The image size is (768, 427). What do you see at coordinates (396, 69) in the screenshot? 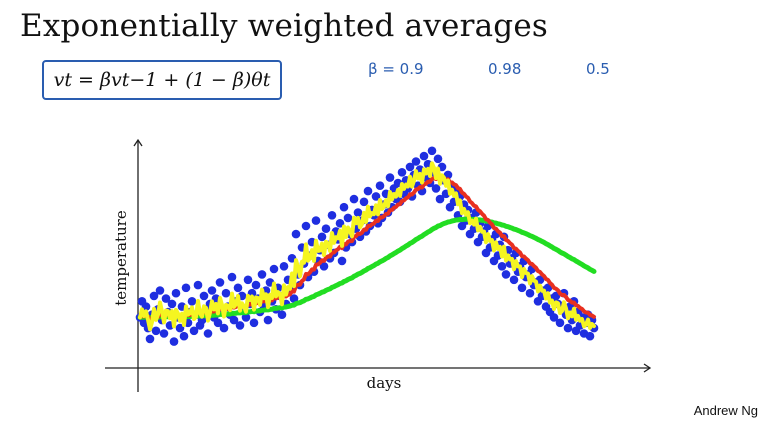
I see `annotation-beta-0.9: β = 0.9` at bounding box center [396, 69].